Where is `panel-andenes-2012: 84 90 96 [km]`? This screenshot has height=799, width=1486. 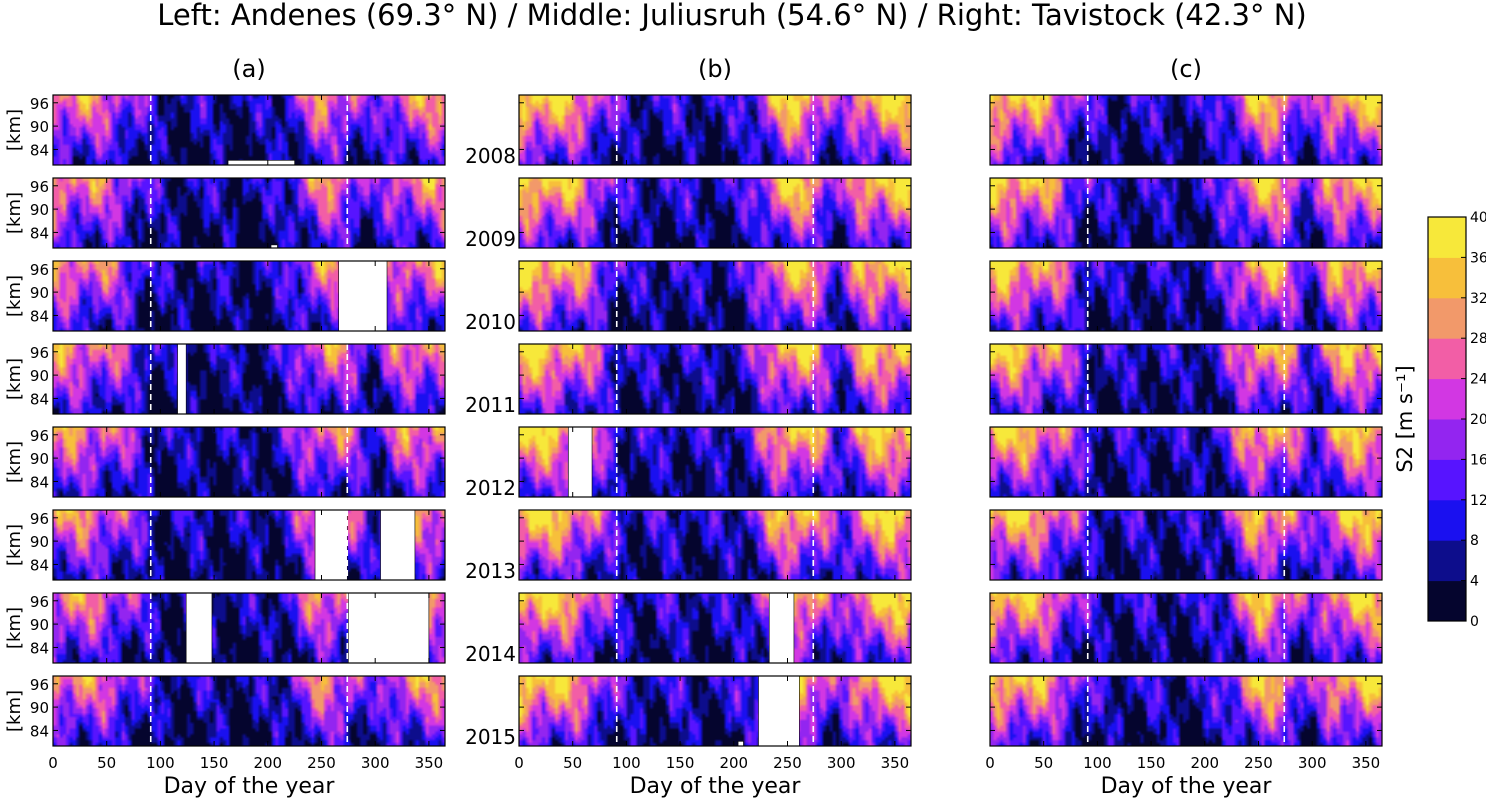 panel-andenes-2012: 84 90 96 [km] is located at coordinates (225, 462).